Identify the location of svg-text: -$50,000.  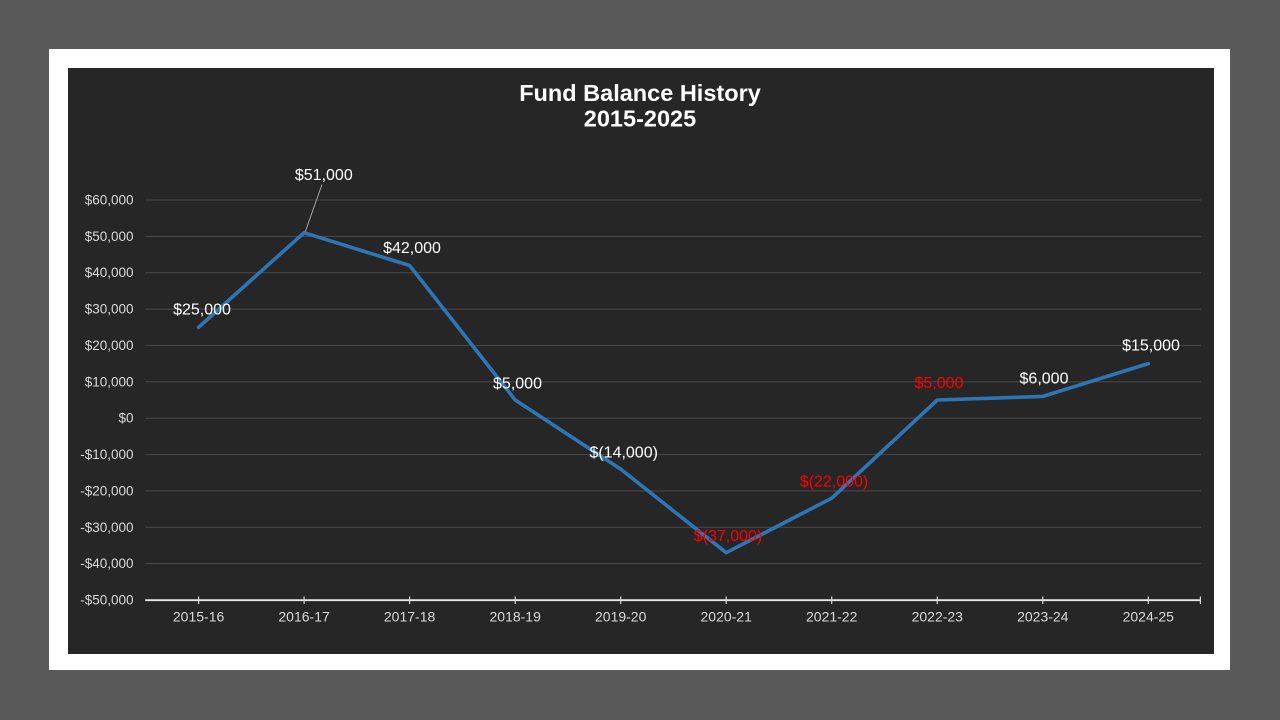
(106, 600).